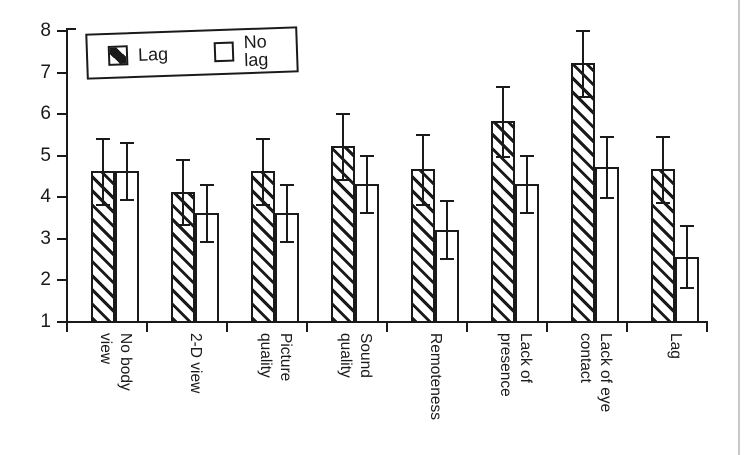 The image size is (750, 455). I want to click on category-label: Lack of eye contact, so click(595, 373).